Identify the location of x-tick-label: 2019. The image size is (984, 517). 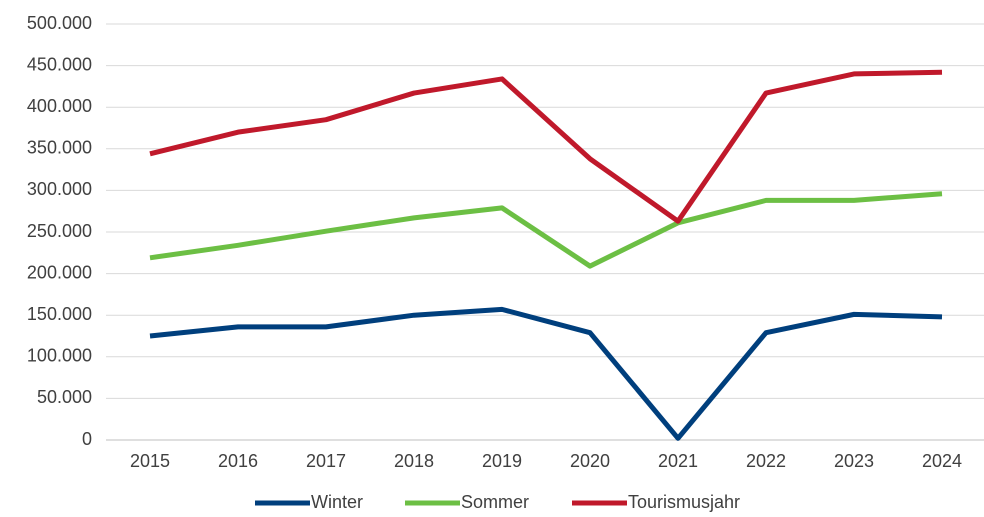
(502, 461).